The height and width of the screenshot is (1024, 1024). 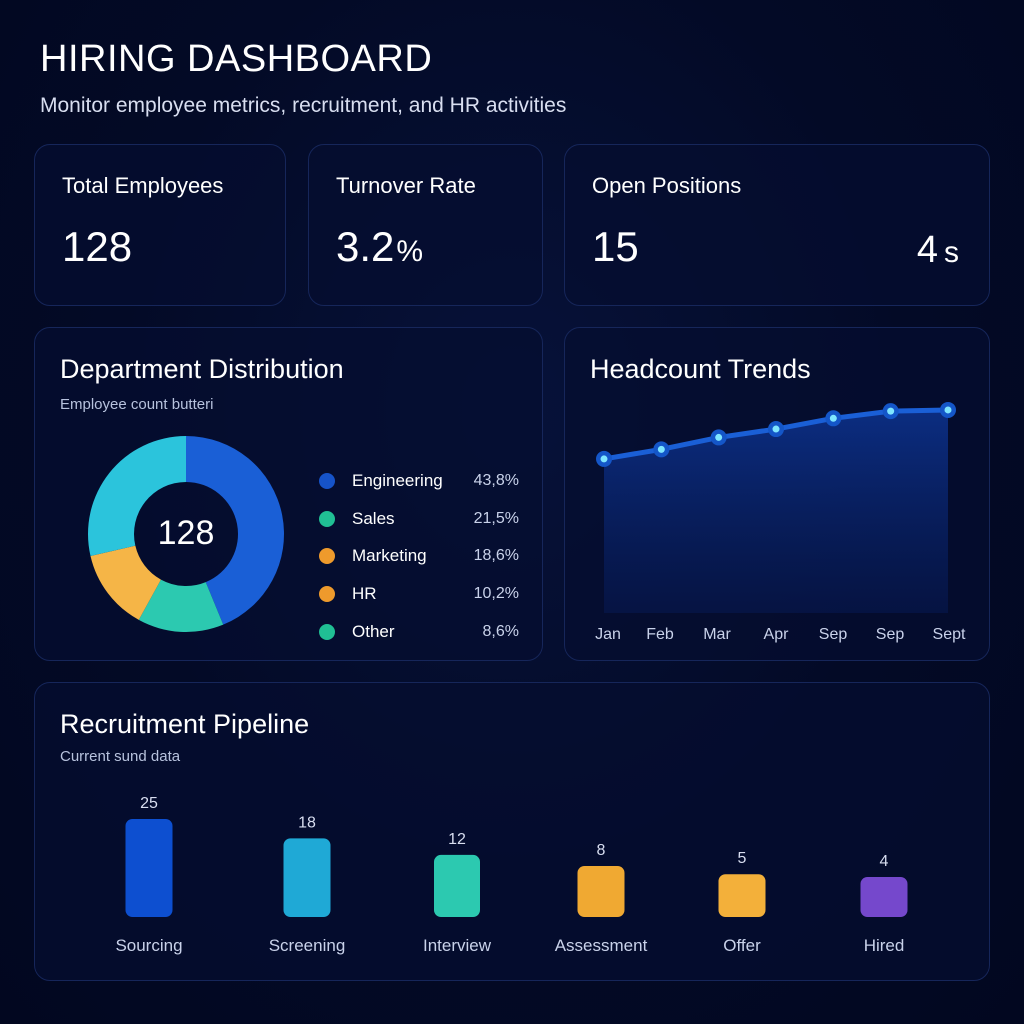 I want to click on legend-item-engineering: Engineering 43,8%, so click(x=419, y=481).